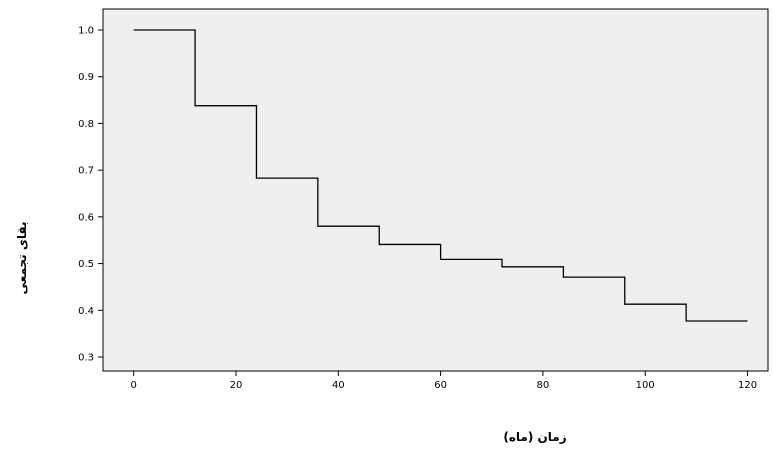 The width and height of the screenshot is (773, 453). Describe the element at coordinates (543, 385) in the screenshot. I see `x-tick-label: 80` at that location.